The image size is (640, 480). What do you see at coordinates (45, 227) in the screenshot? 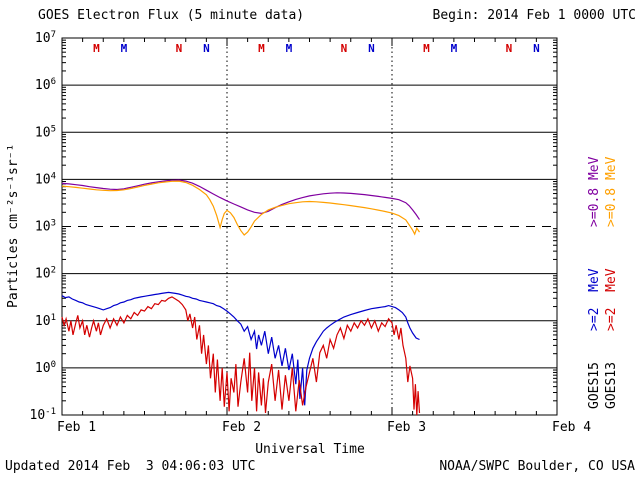
I see `y-tick-label: 10³` at bounding box center [45, 227].